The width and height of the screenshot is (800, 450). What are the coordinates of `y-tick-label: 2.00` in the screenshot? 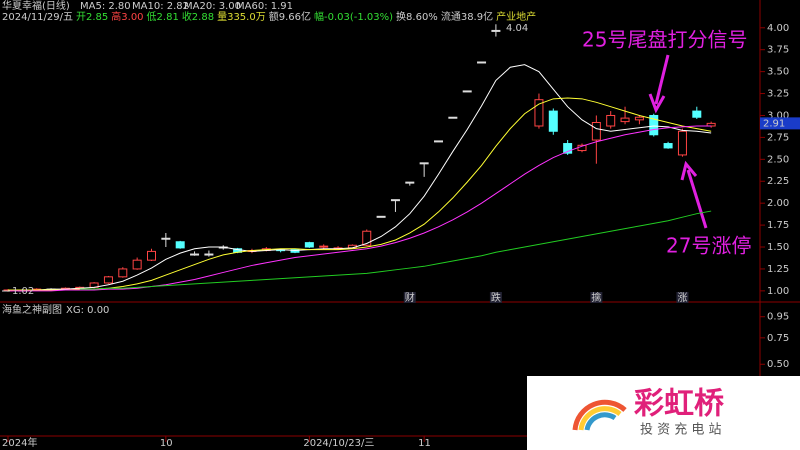 It's located at (778, 203).